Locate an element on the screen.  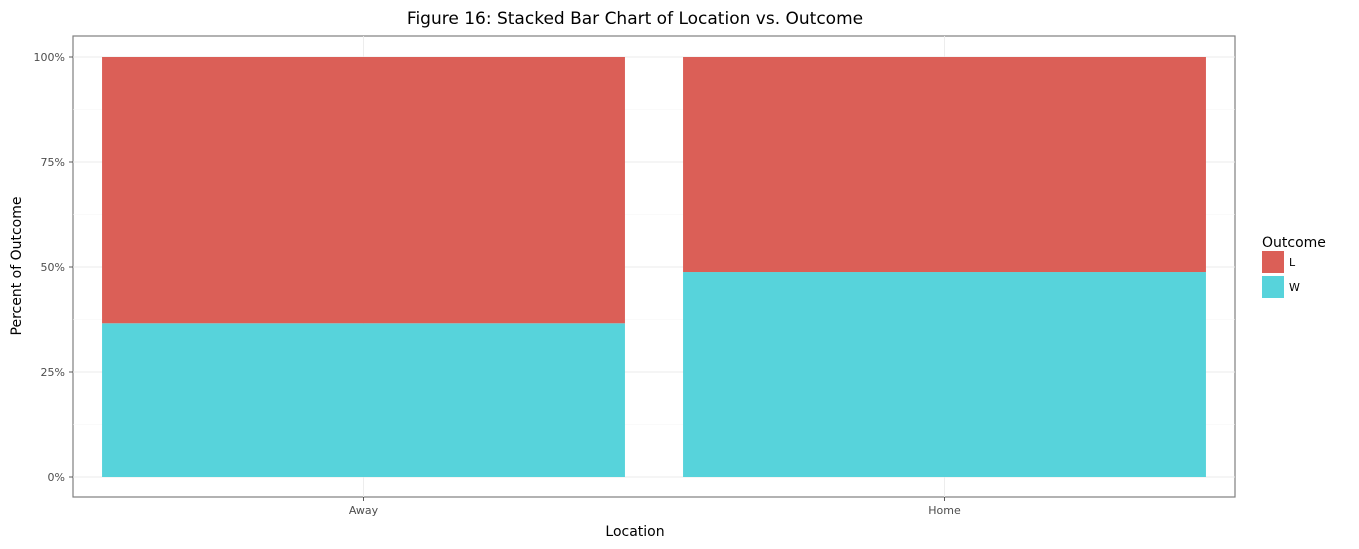
bar-away-w is located at coordinates (363, 400).